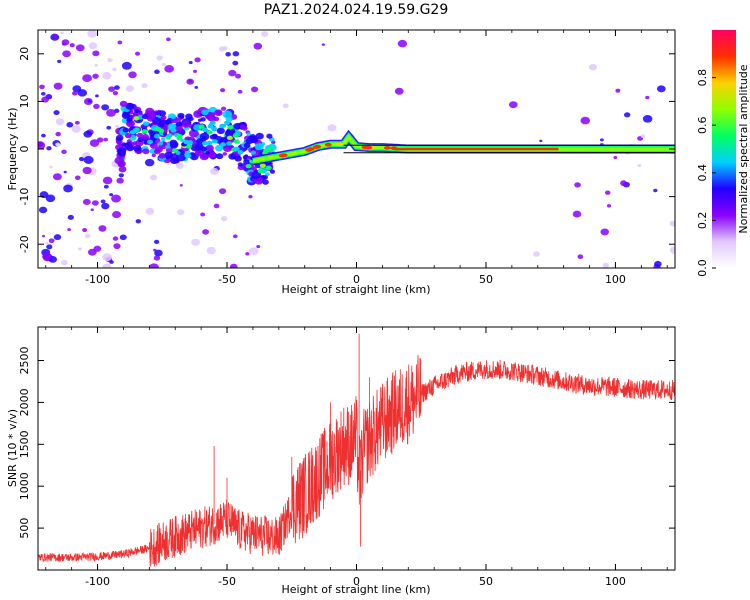  I want to click on colorbar-gradient, so click(724, 149).